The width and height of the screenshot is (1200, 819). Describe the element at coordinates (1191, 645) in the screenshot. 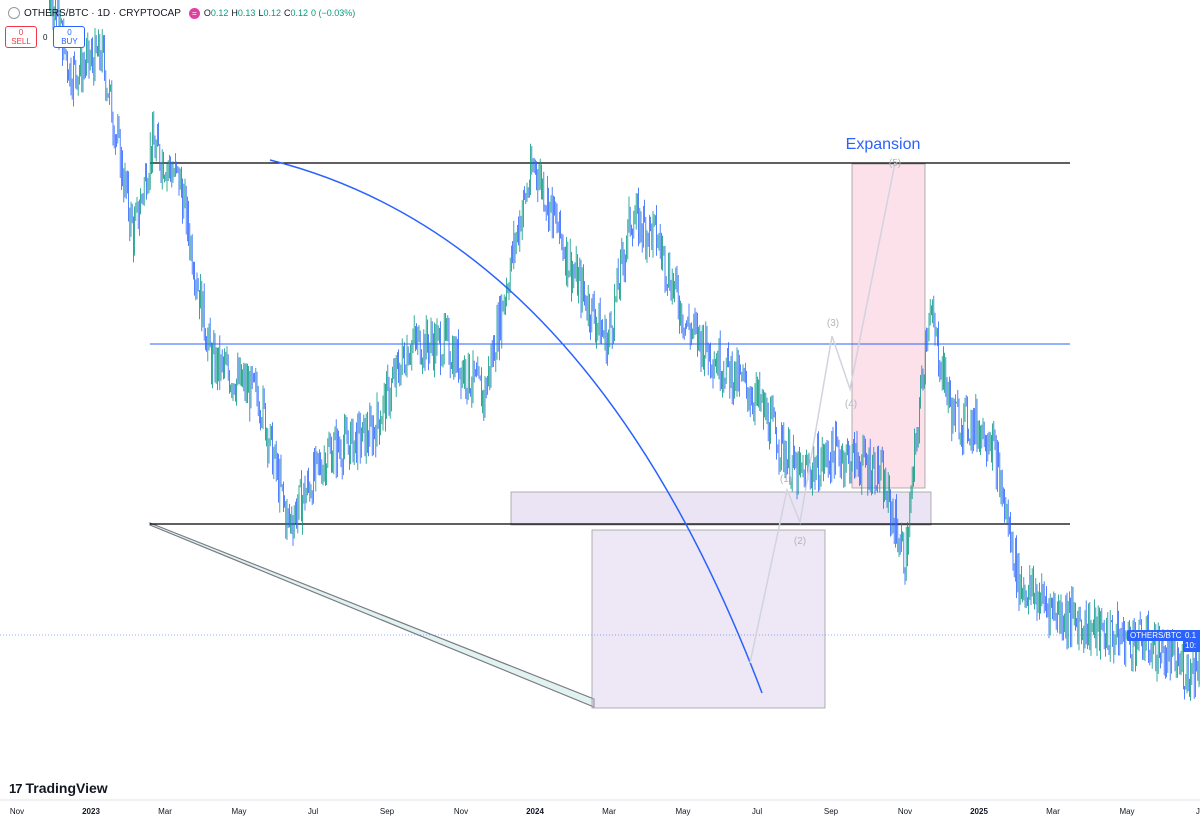

I see `bar-countdown: 10:` at that location.